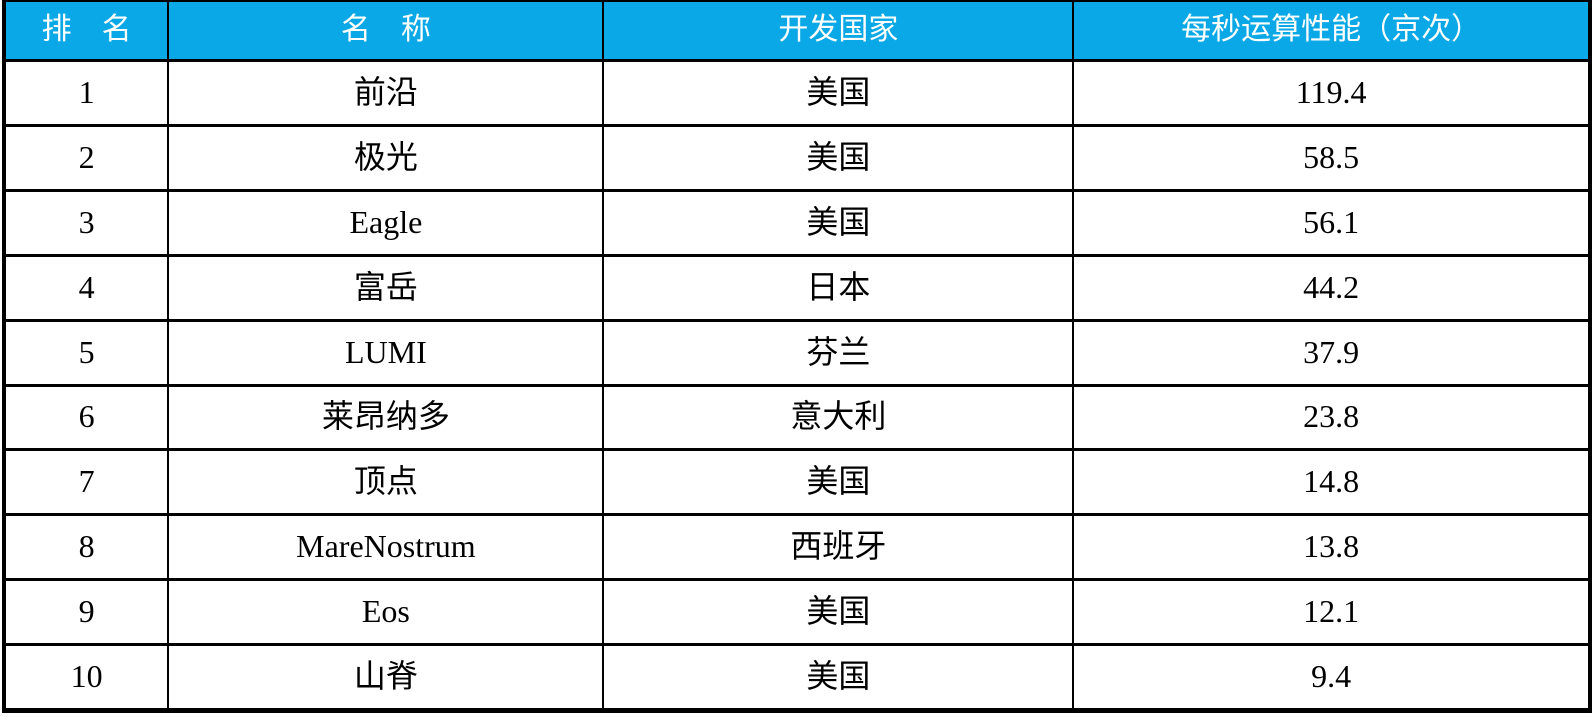  I want to click on cell-performance: 12.1, so click(1330, 612).